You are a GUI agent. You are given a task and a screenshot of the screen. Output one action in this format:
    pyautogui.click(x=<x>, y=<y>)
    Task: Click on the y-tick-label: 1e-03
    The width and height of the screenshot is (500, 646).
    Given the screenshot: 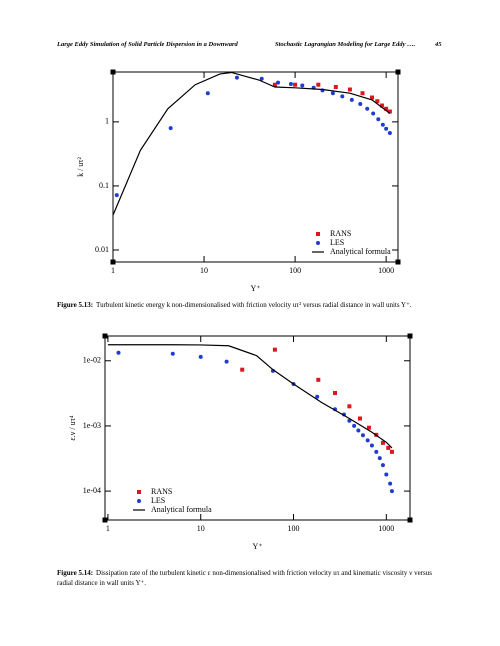 What is the action you would take?
    pyautogui.click(x=92, y=425)
    